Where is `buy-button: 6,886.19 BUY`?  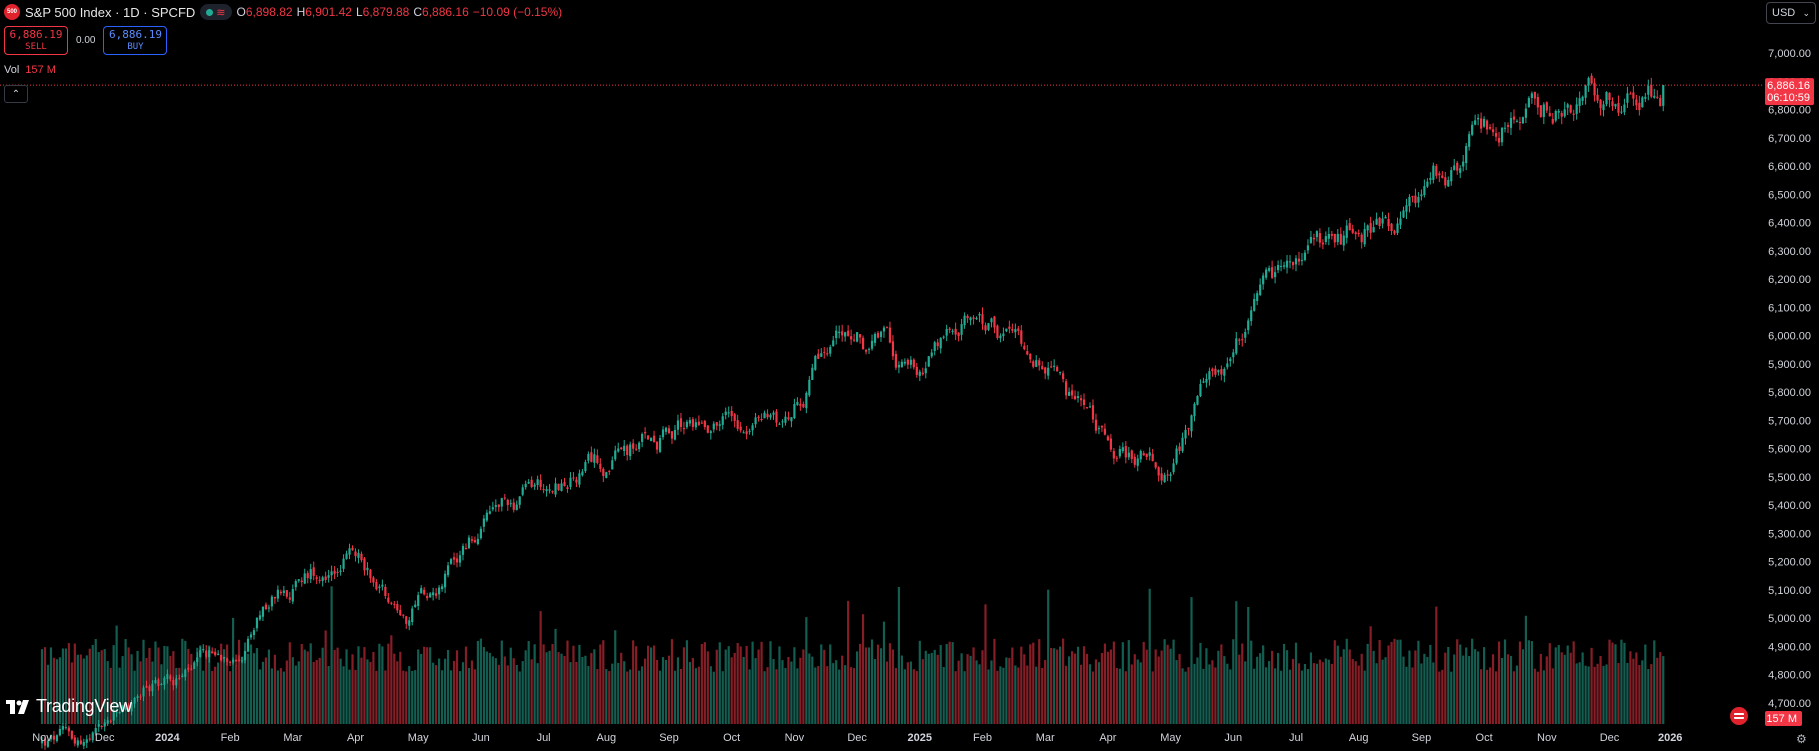
buy-button: 6,886.19 BUY is located at coordinates (135, 40).